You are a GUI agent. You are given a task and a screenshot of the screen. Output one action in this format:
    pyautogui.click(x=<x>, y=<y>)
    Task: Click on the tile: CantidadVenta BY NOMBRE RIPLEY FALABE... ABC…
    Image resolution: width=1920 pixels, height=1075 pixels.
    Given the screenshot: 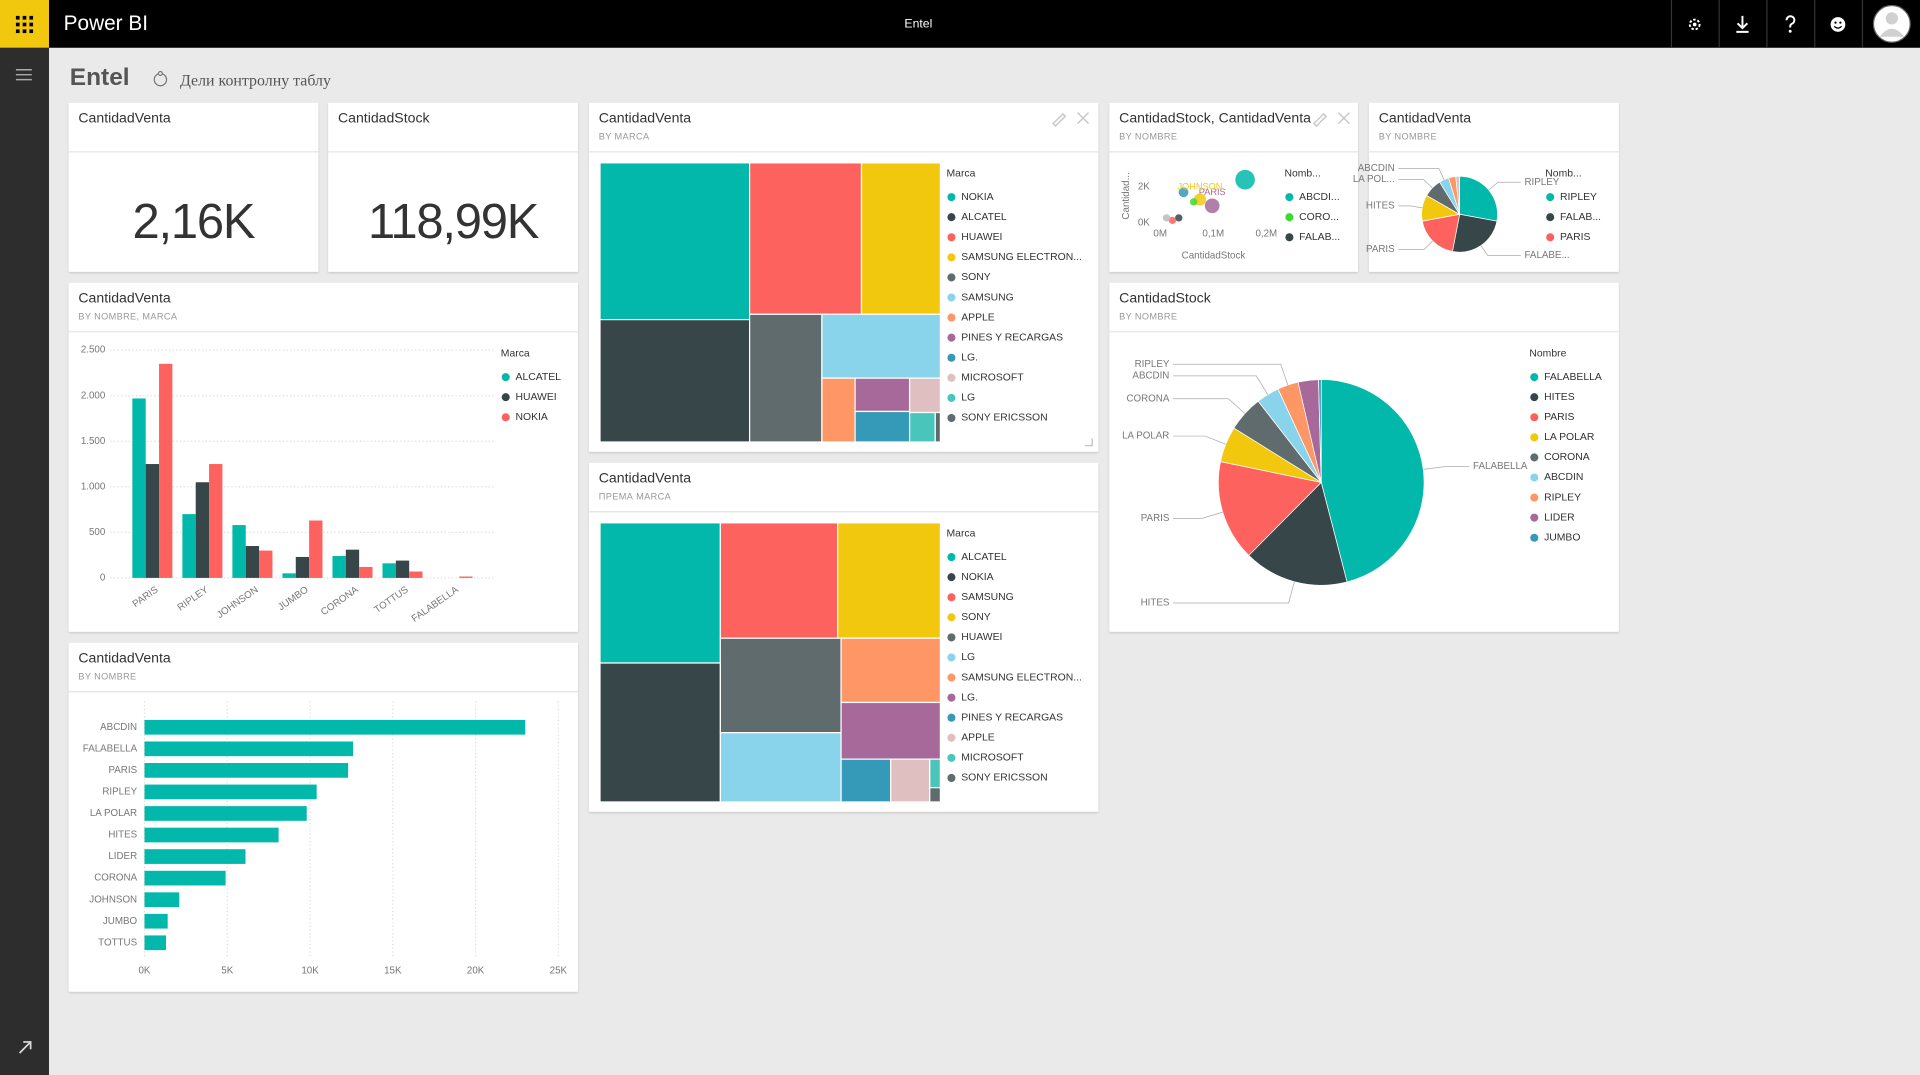 What is the action you would take?
    pyautogui.click(x=1486, y=187)
    